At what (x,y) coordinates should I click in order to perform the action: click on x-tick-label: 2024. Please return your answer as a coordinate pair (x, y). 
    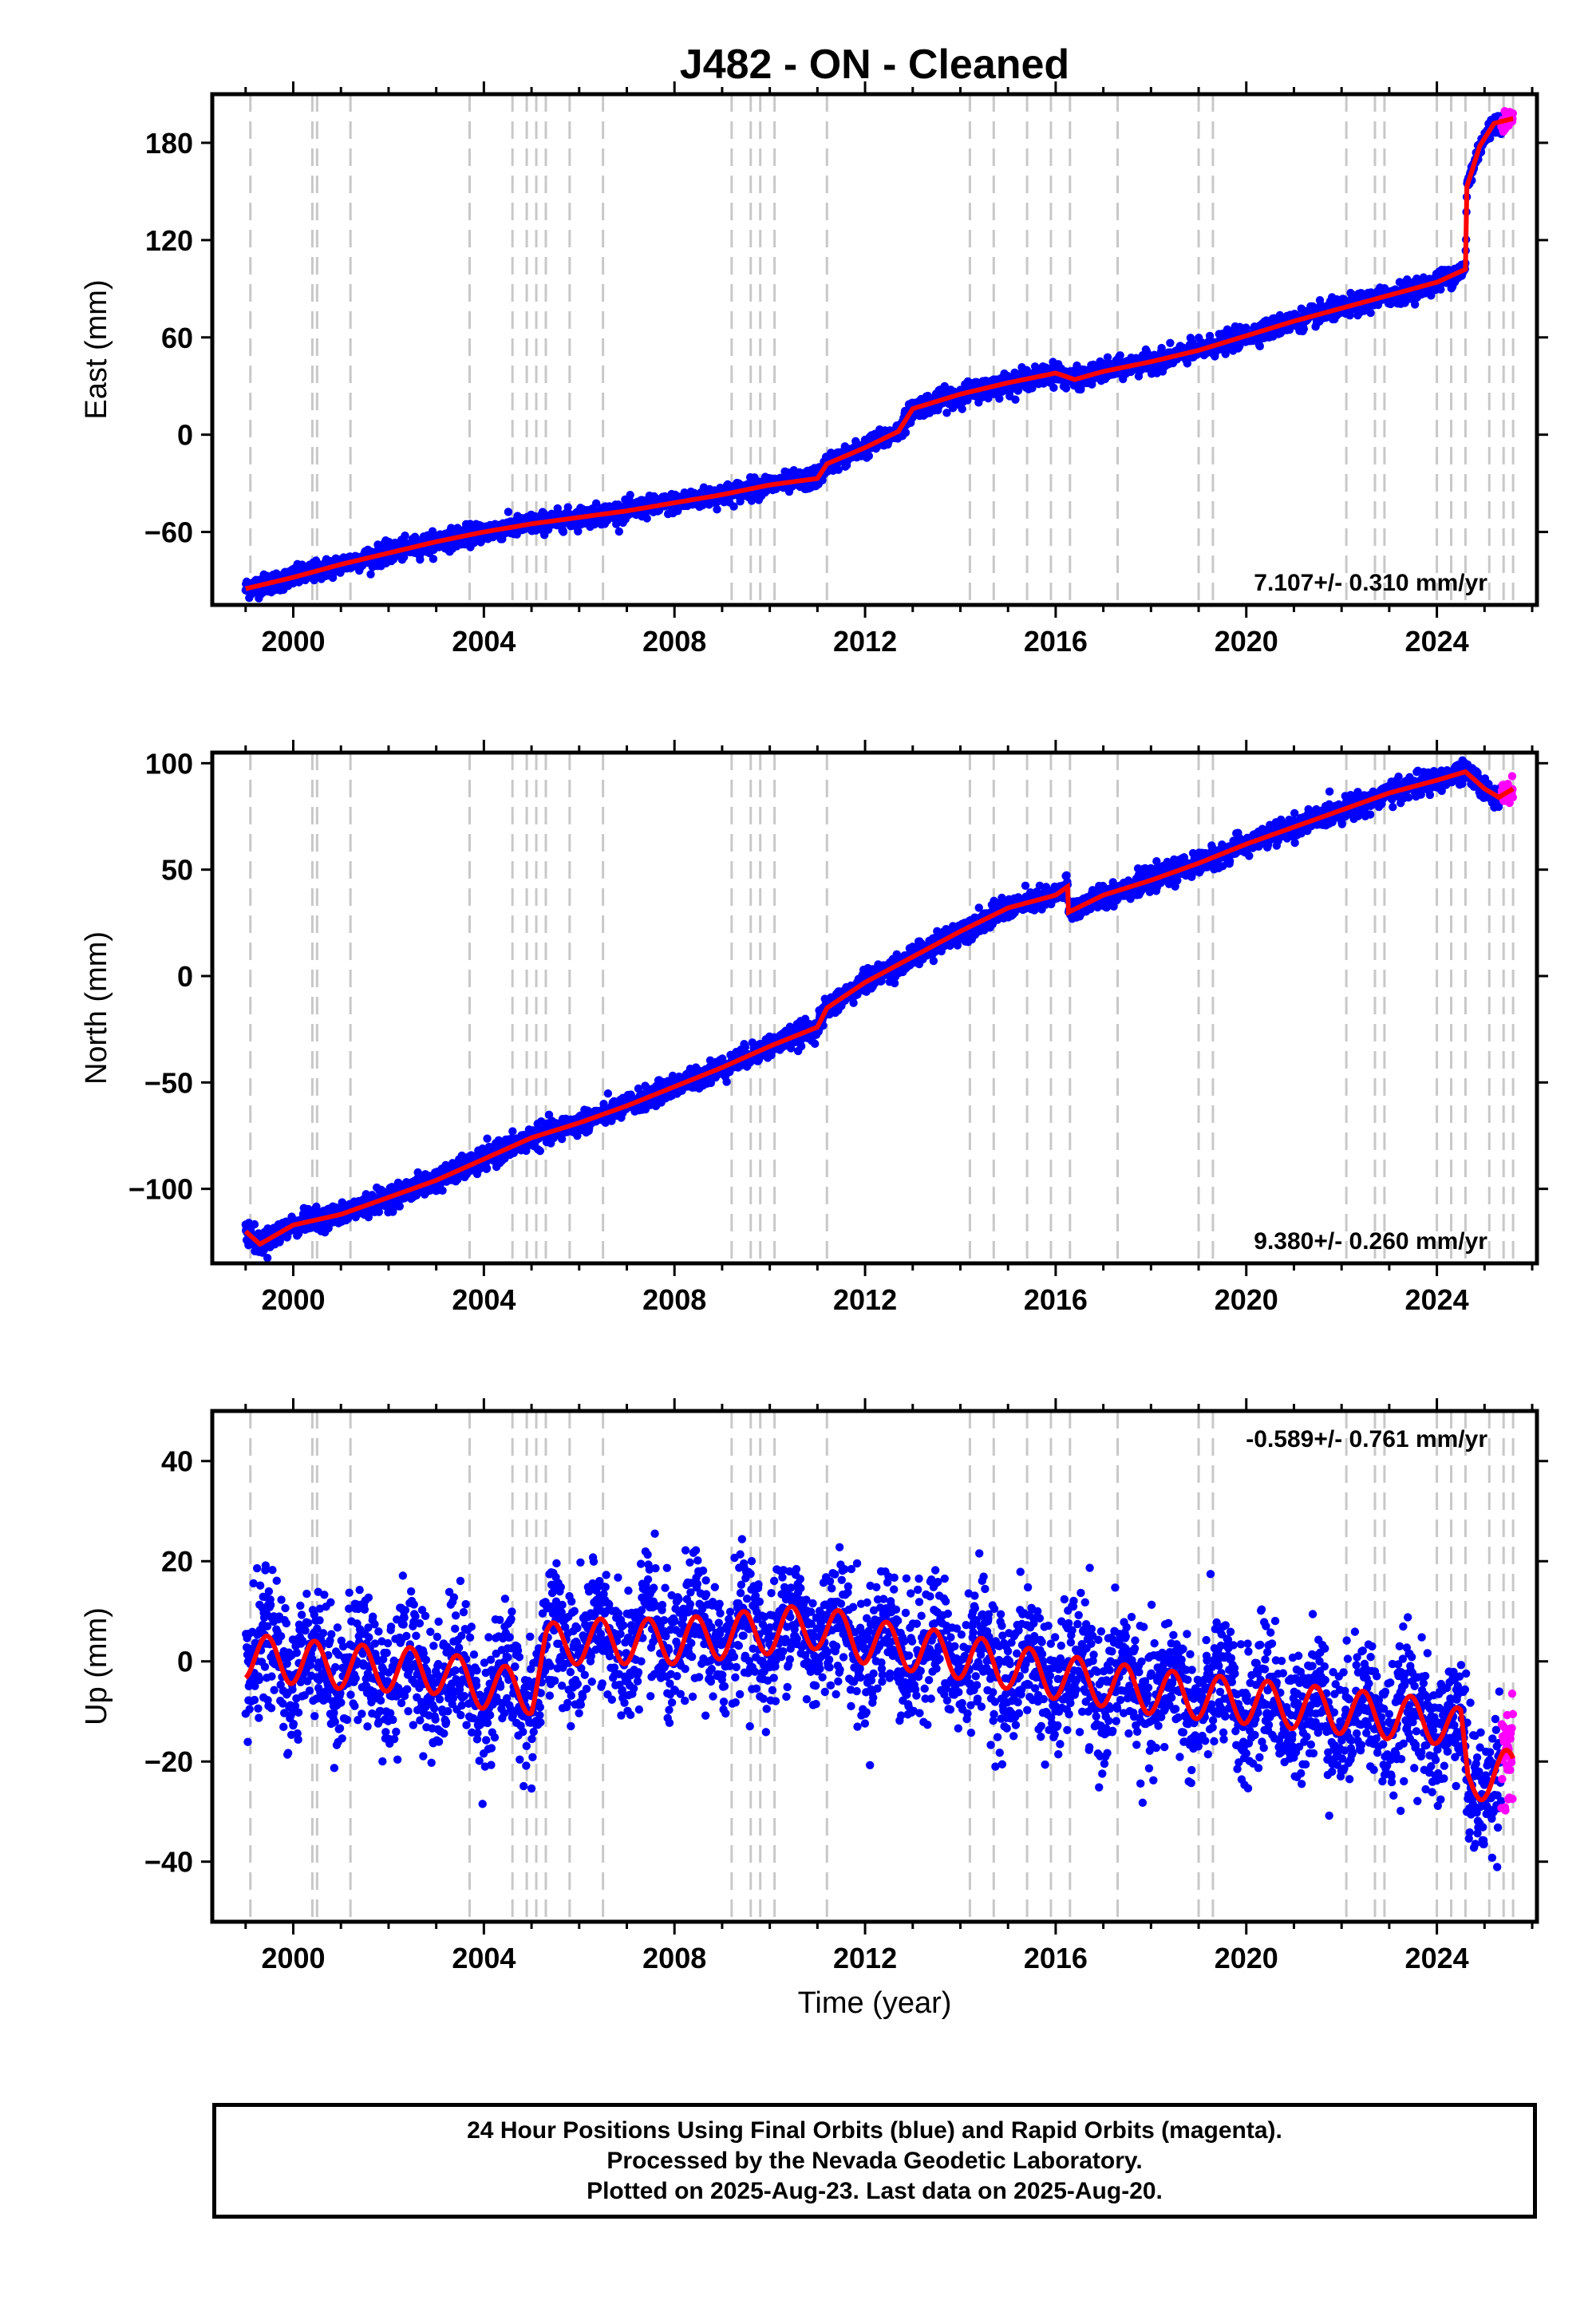
    Looking at the image, I should click on (1437, 641).